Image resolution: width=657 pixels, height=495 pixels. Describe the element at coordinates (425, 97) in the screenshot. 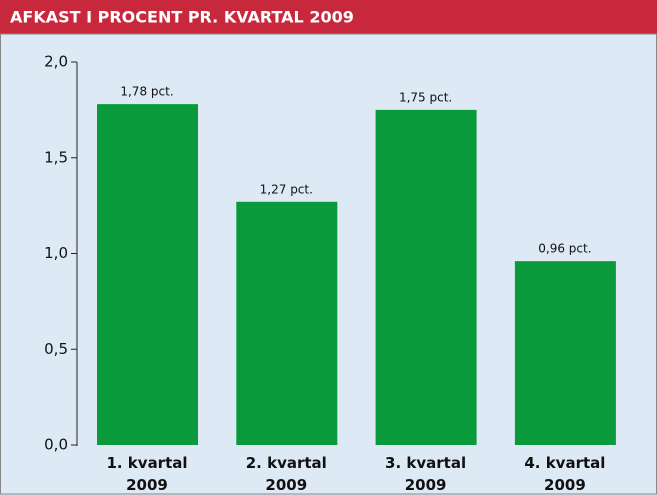

I see `value-label: 1,75 pct.` at that location.